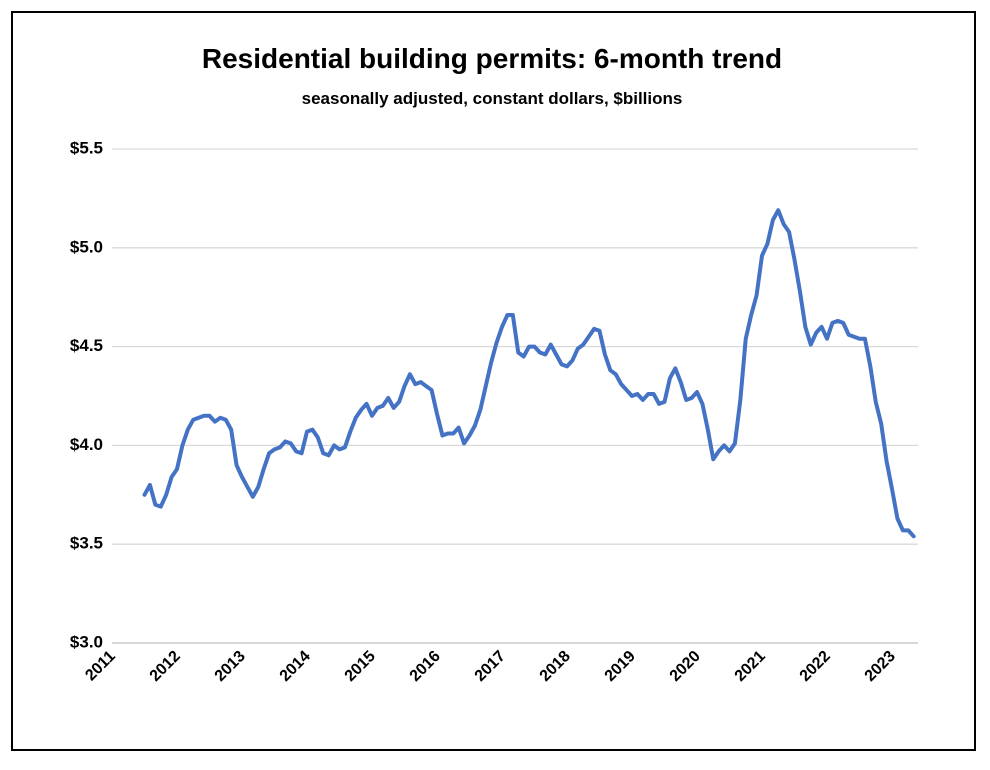  Describe the element at coordinates (86, 147) in the screenshot. I see `y-tick-label: $5.5` at that location.